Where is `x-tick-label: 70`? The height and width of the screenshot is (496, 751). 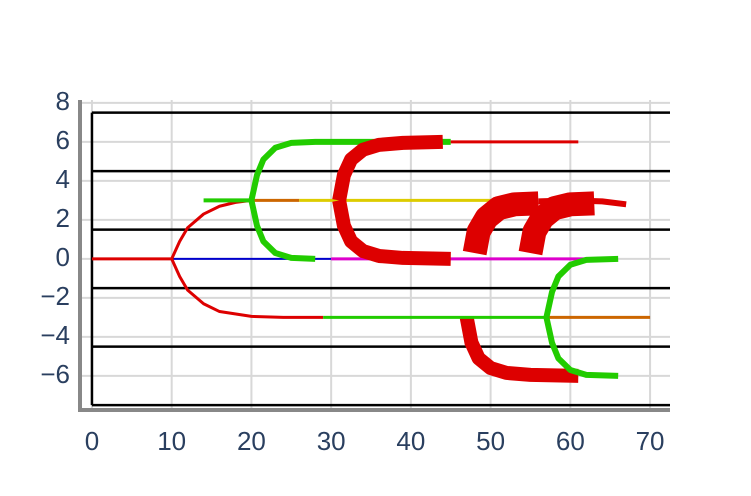
x-tick-label: 70 is located at coordinates (650, 441).